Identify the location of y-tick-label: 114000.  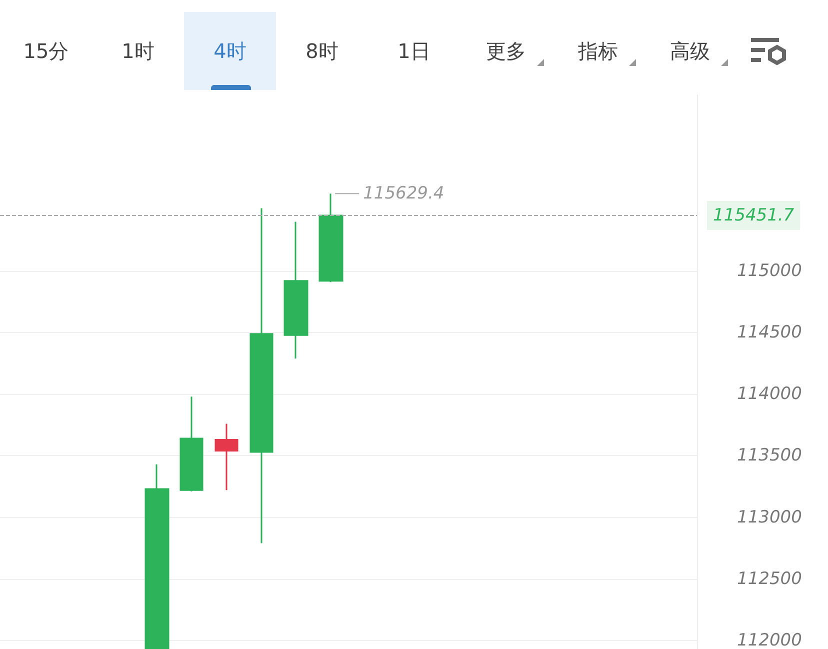
(769, 394).